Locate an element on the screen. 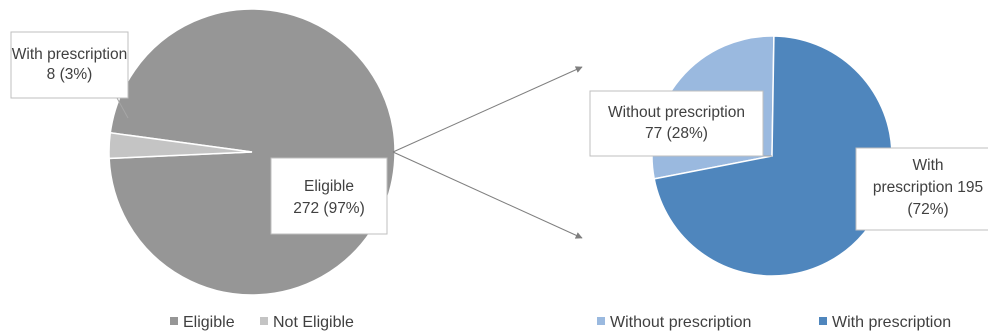  data-label-without-prescription-pct: (28%) is located at coordinates (687, 133).